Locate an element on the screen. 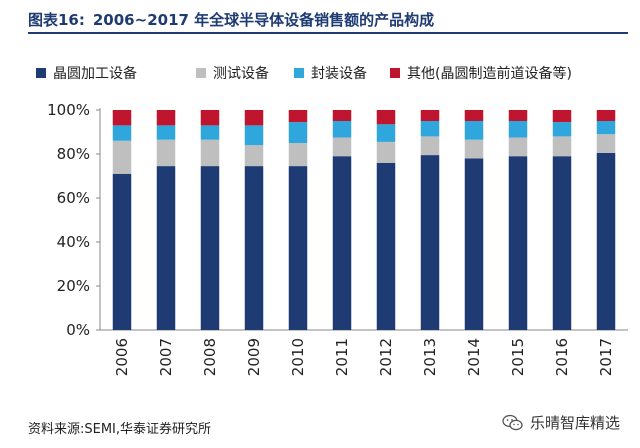 The width and height of the screenshot is (640, 448). x-tick-label: 2013 is located at coordinates (430, 357).